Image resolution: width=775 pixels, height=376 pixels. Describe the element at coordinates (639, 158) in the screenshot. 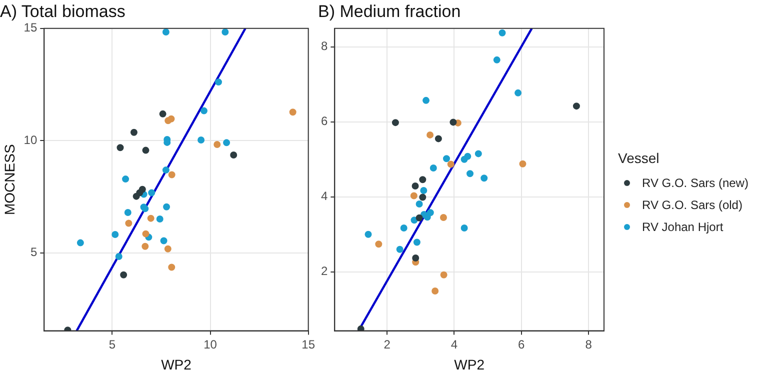

I see `legend-title: Vessel` at that location.